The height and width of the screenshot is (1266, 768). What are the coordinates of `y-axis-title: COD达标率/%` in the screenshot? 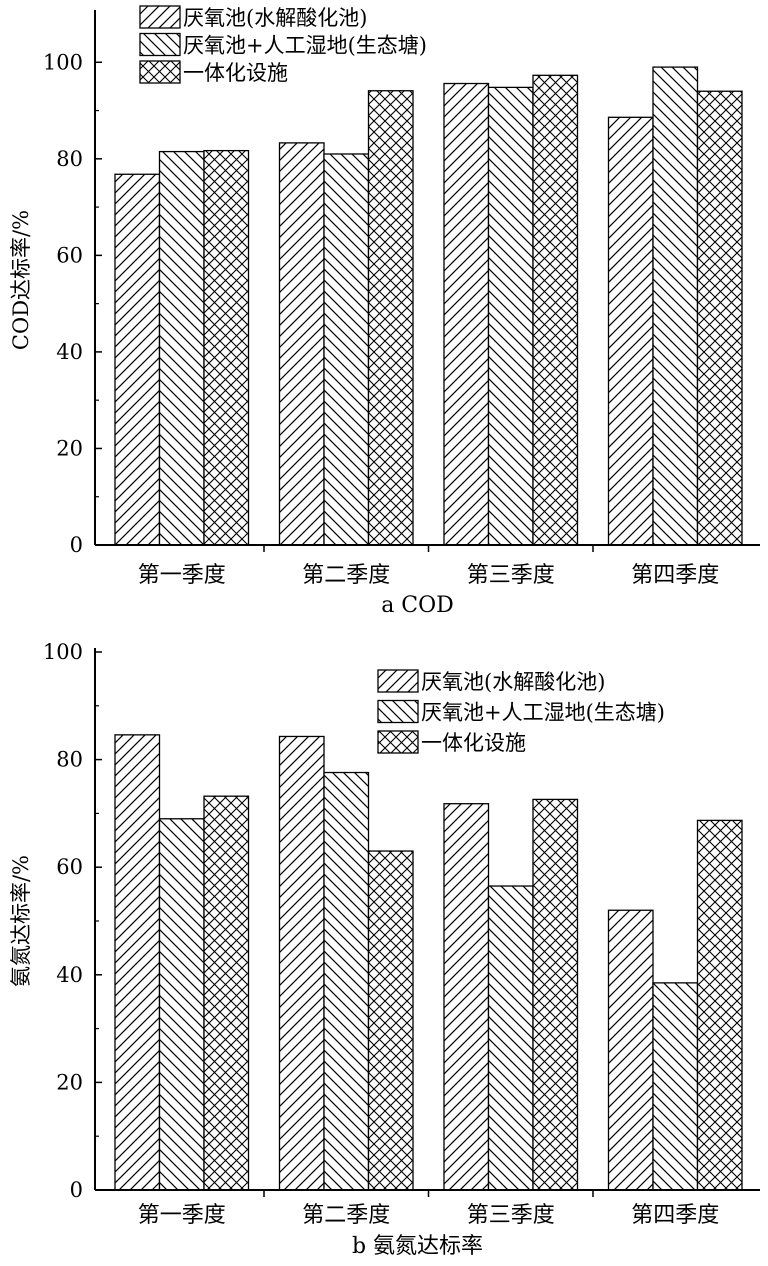 It's located at (21, 280).